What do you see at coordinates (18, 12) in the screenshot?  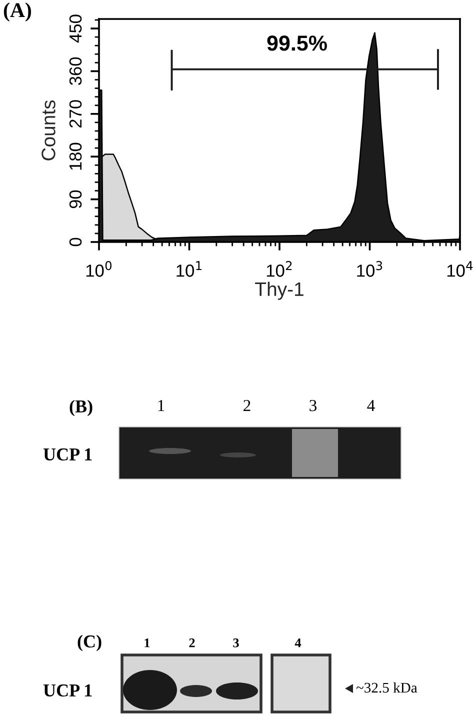 I see `text: (A)` at bounding box center [18, 12].